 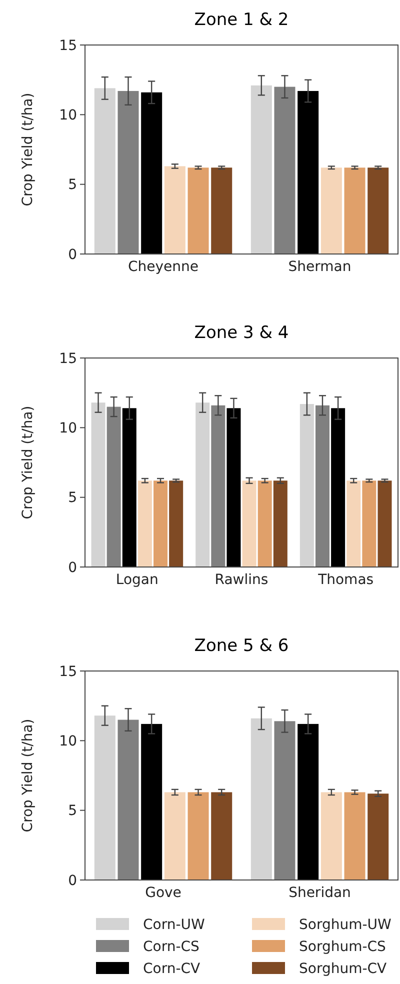 I want to click on legend-label: Corn-CS, so click(x=171, y=946).